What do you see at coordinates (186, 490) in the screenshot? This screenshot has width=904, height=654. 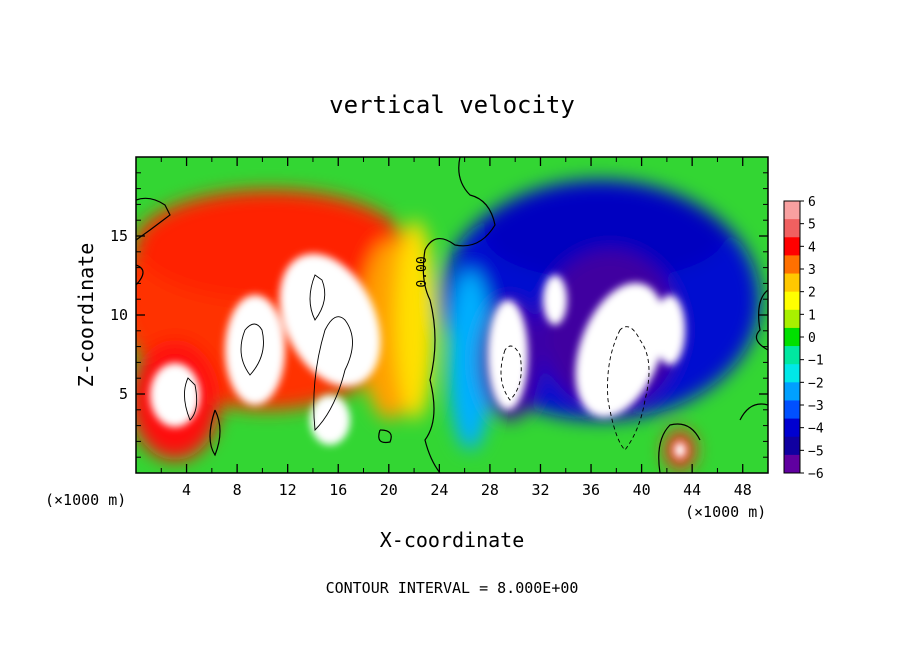 I see `x-tick-label: 4` at bounding box center [186, 490].